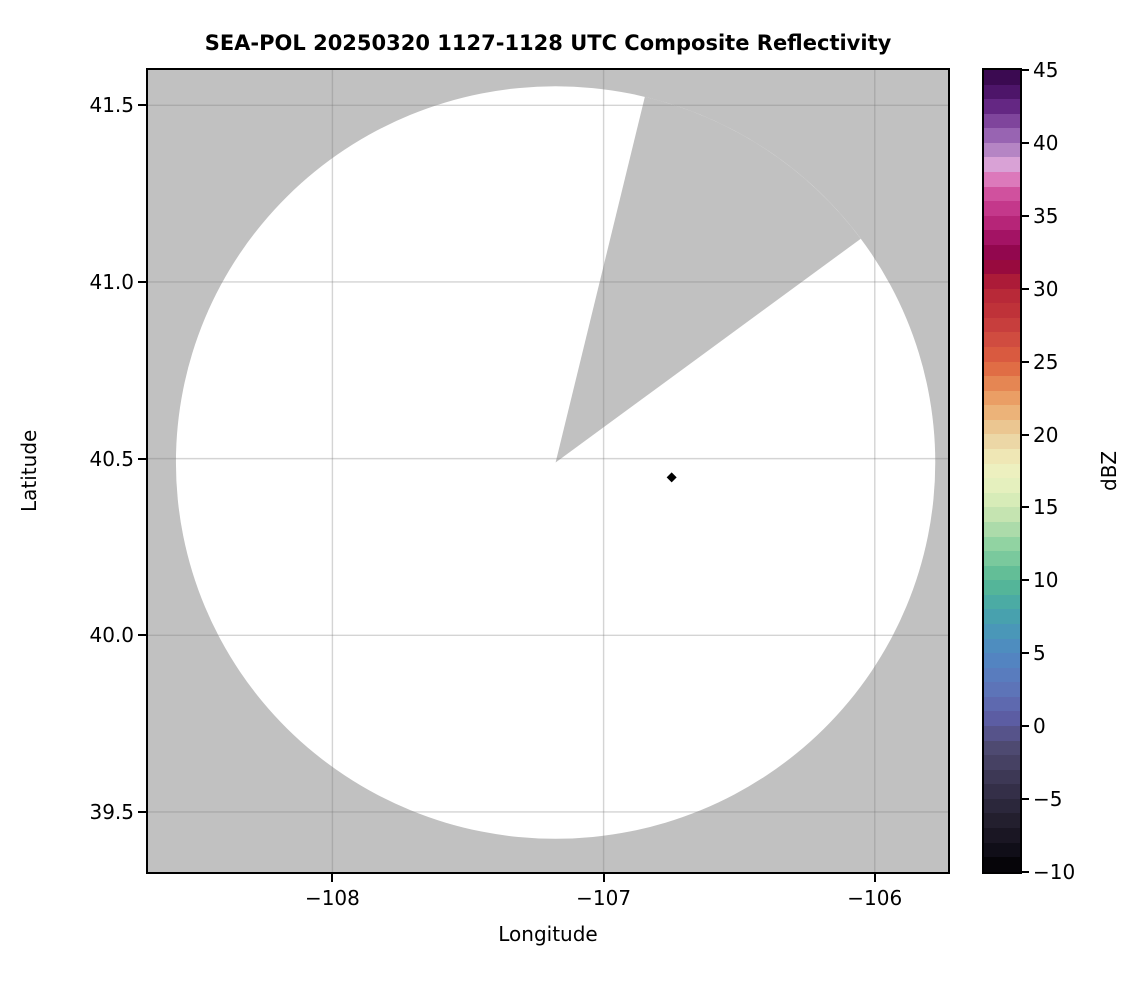 This screenshot has height=990, width=1146. I want to click on echo-point, so click(671, 477).